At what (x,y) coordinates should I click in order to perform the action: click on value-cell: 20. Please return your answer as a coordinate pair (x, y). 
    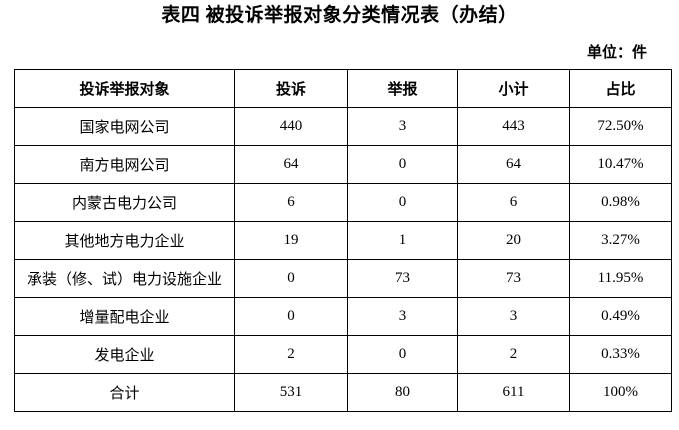
    Looking at the image, I should click on (513, 240).